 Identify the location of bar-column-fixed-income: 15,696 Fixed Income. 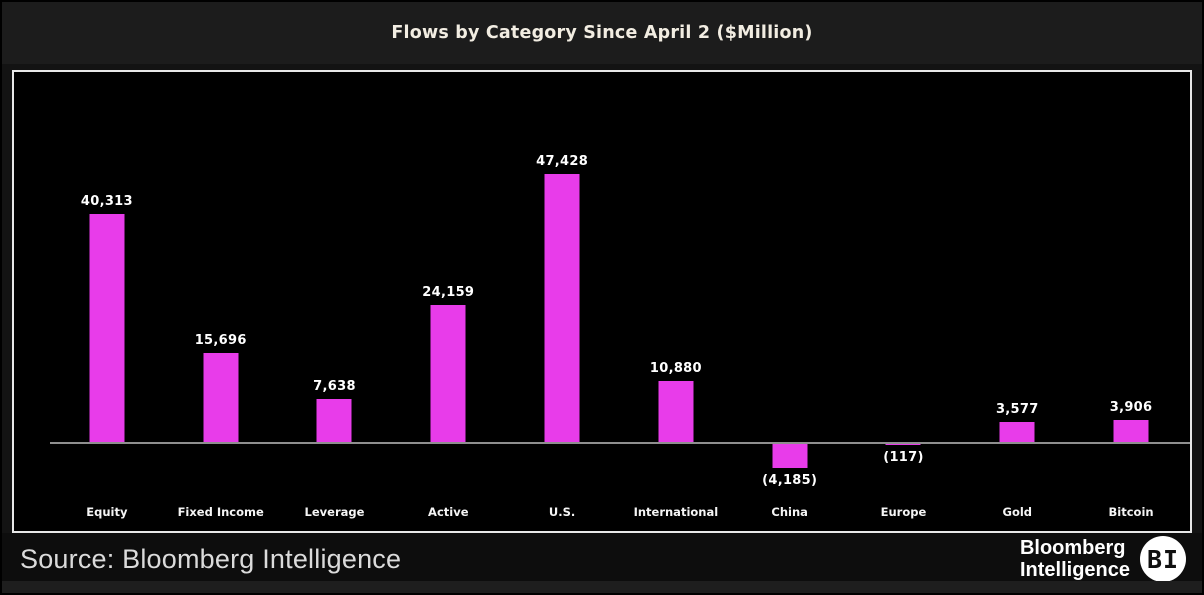
(221, 301).